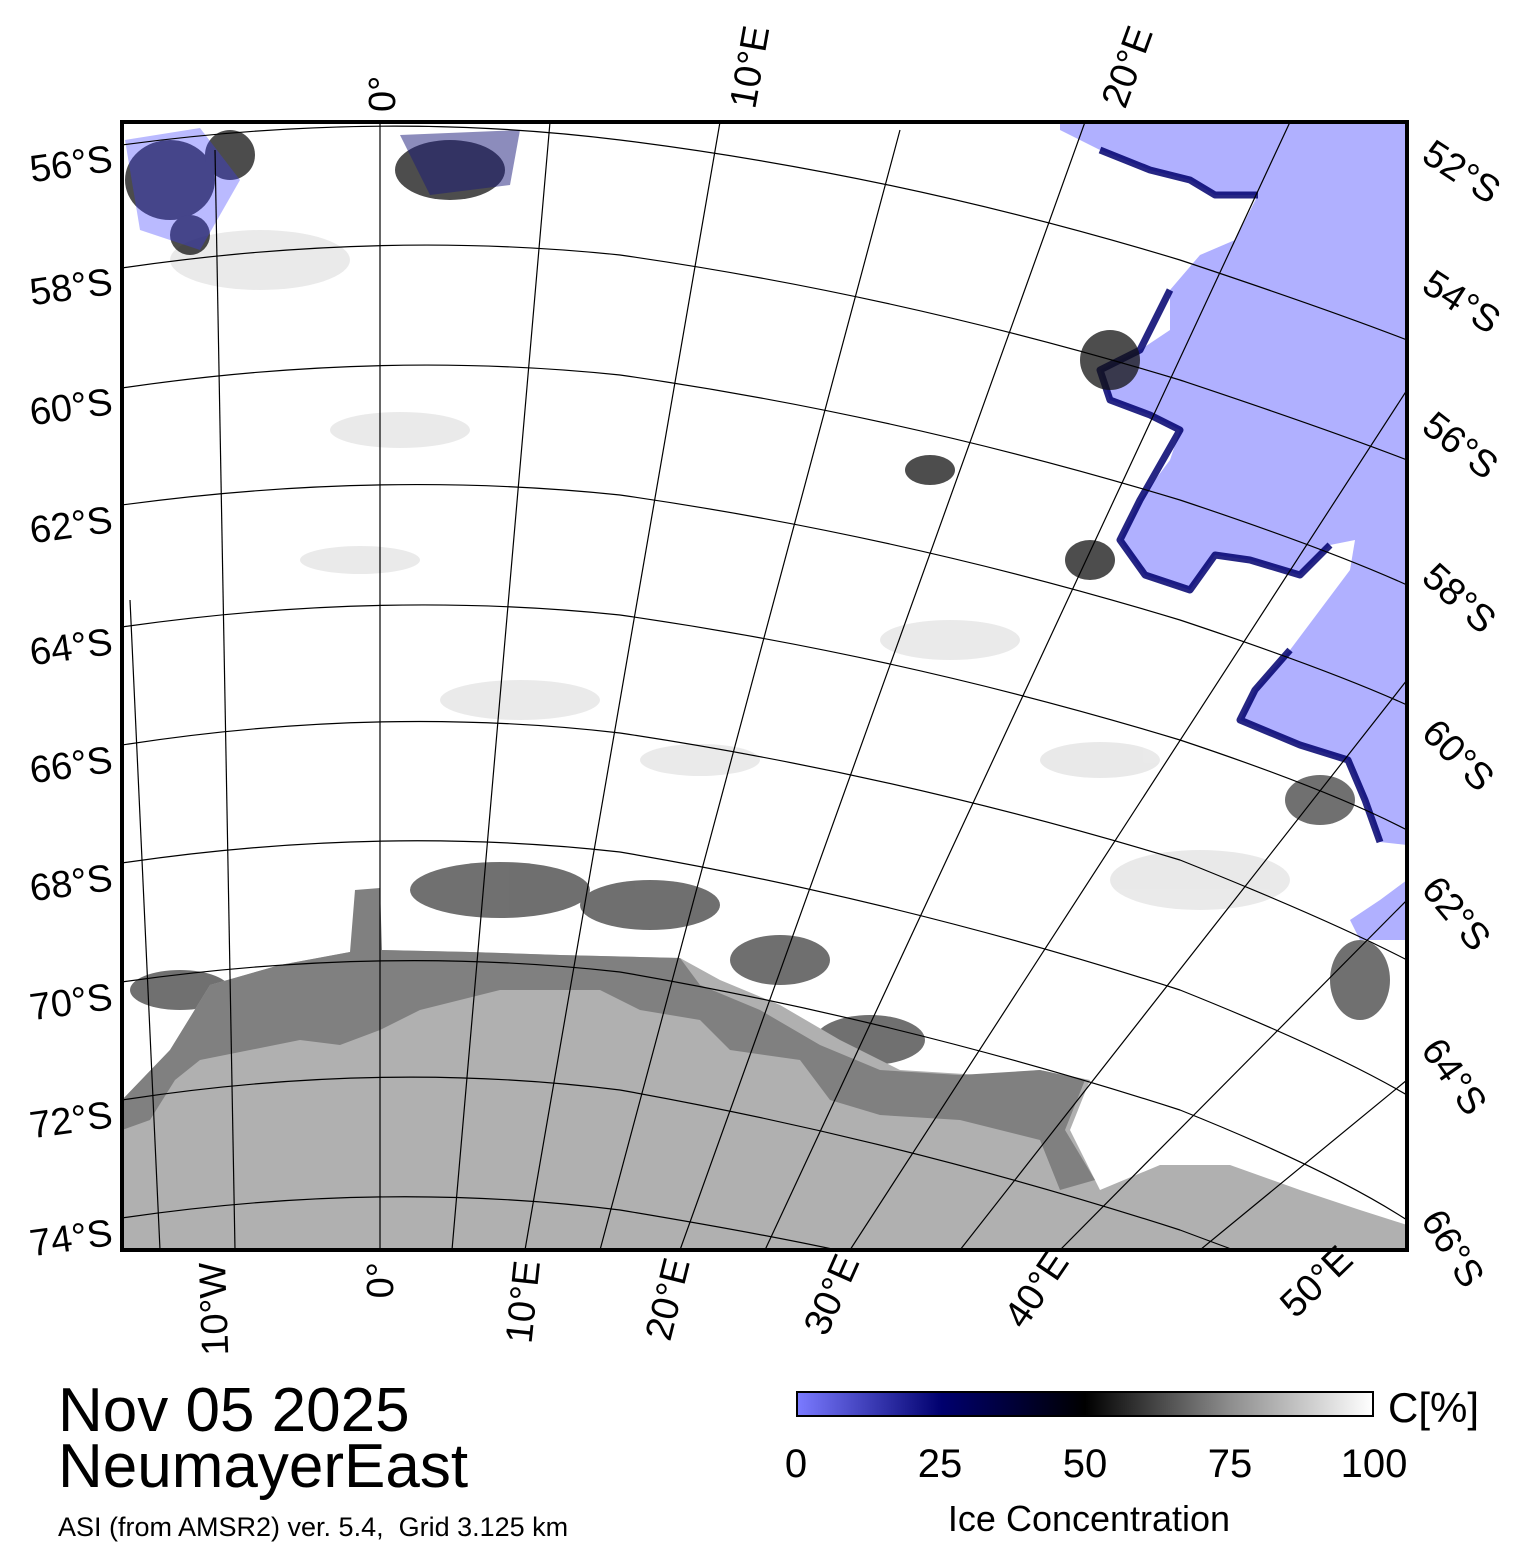  What do you see at coordinates (313, 1527) in the screenshot?
I see `data-source: ASI (from AMSR2) ver. 5.4, Grid 3.125 km` at bounding box center [313, 1527].